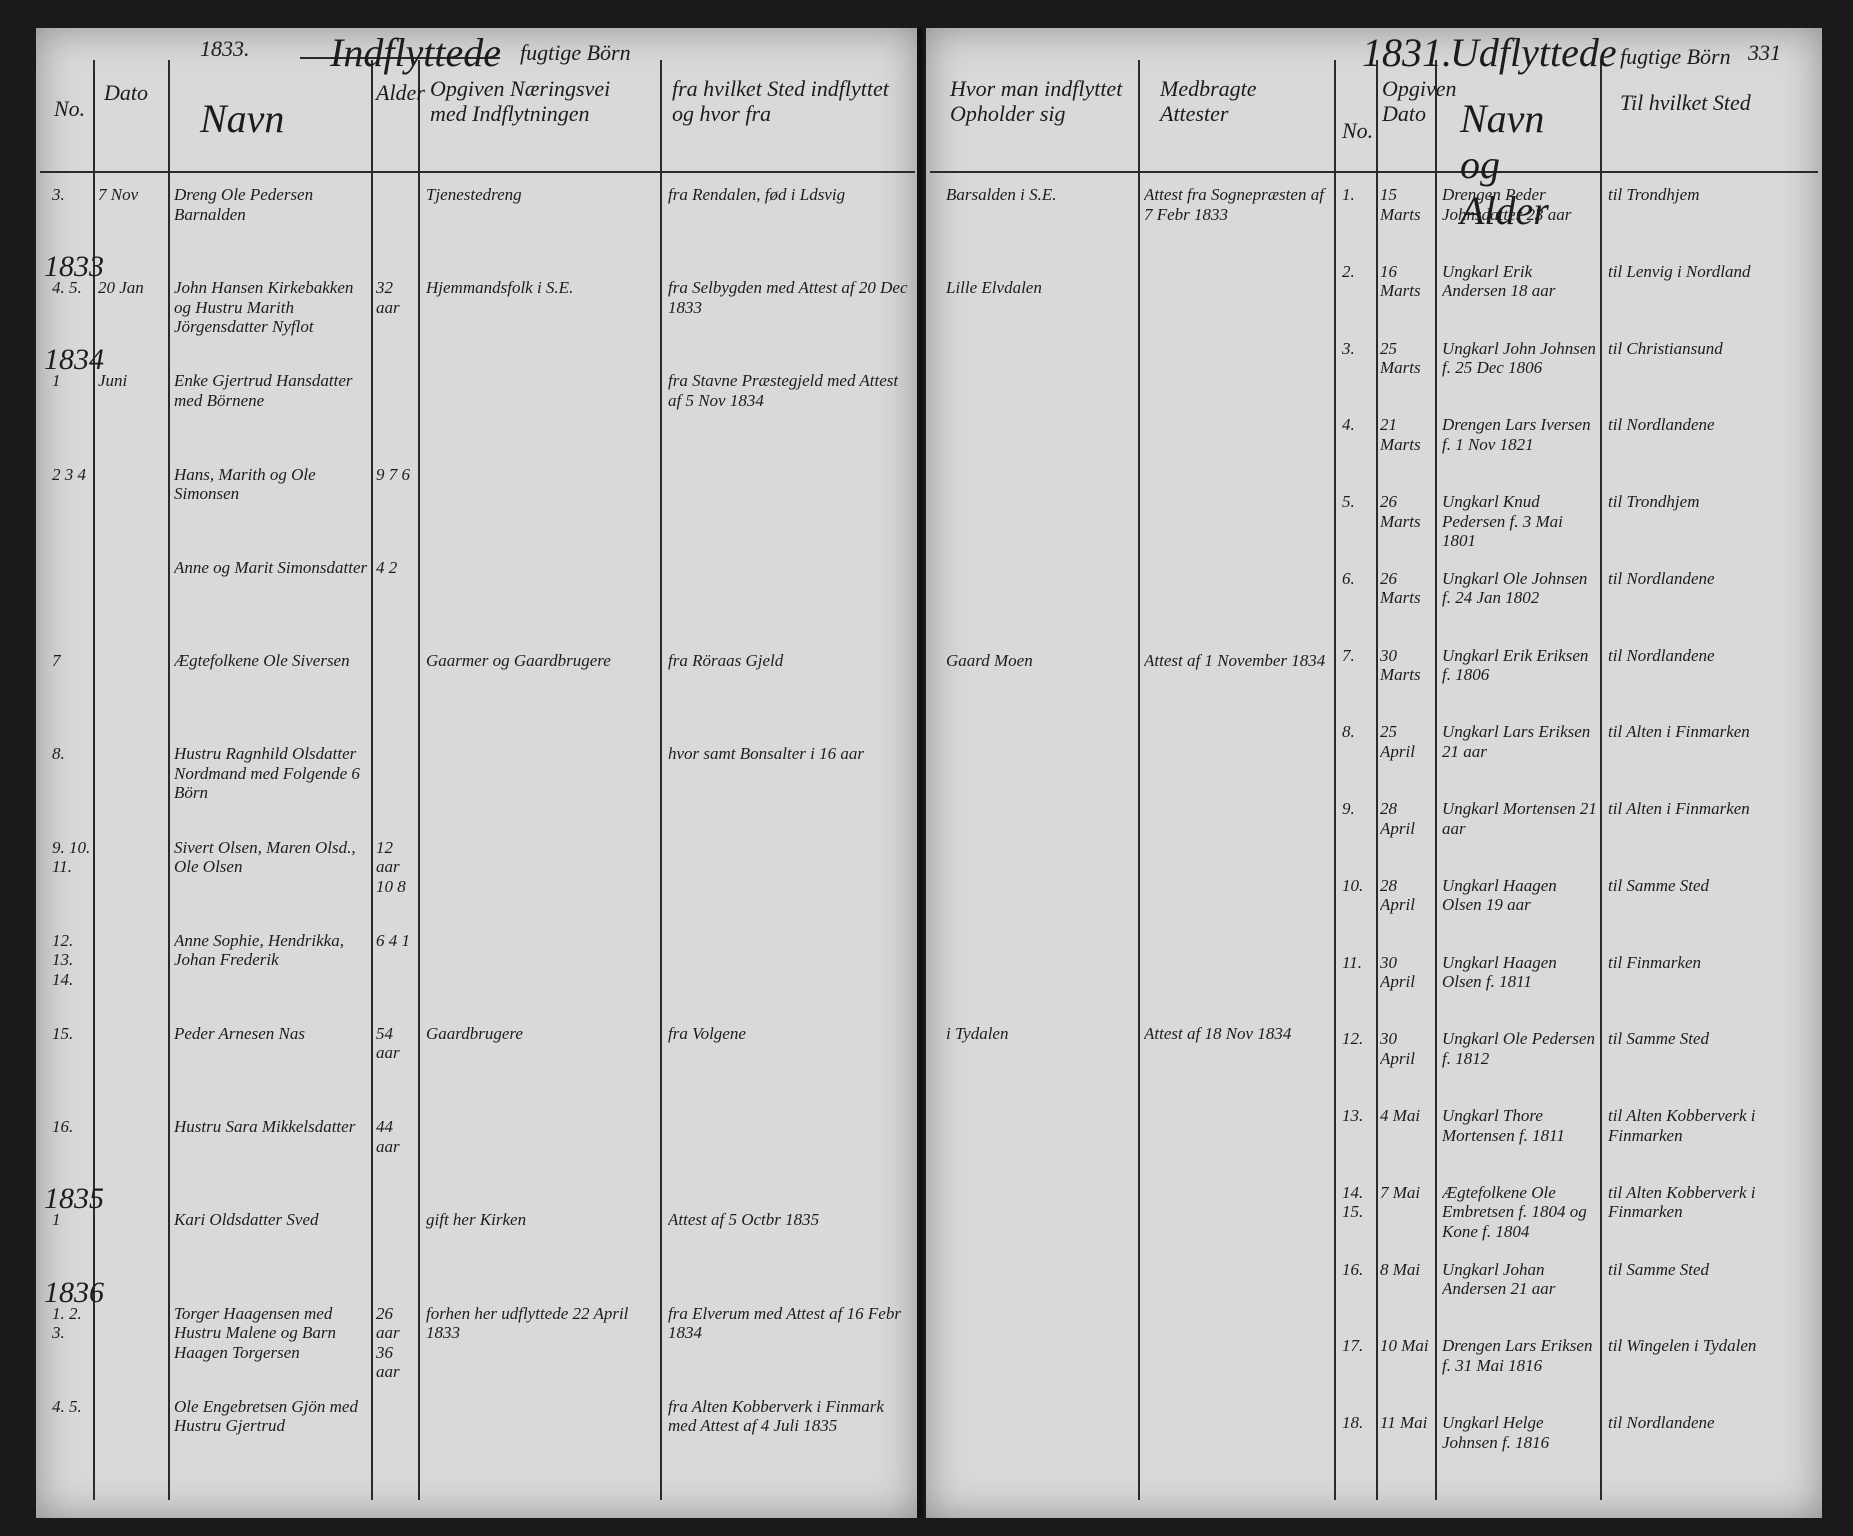 The height and width of the screenshot is (1536, 1853). Describe the element at coordinates (271, 567) in the screenshot. I see `row-name: Anne og Marit Simonsdatter` at that location.